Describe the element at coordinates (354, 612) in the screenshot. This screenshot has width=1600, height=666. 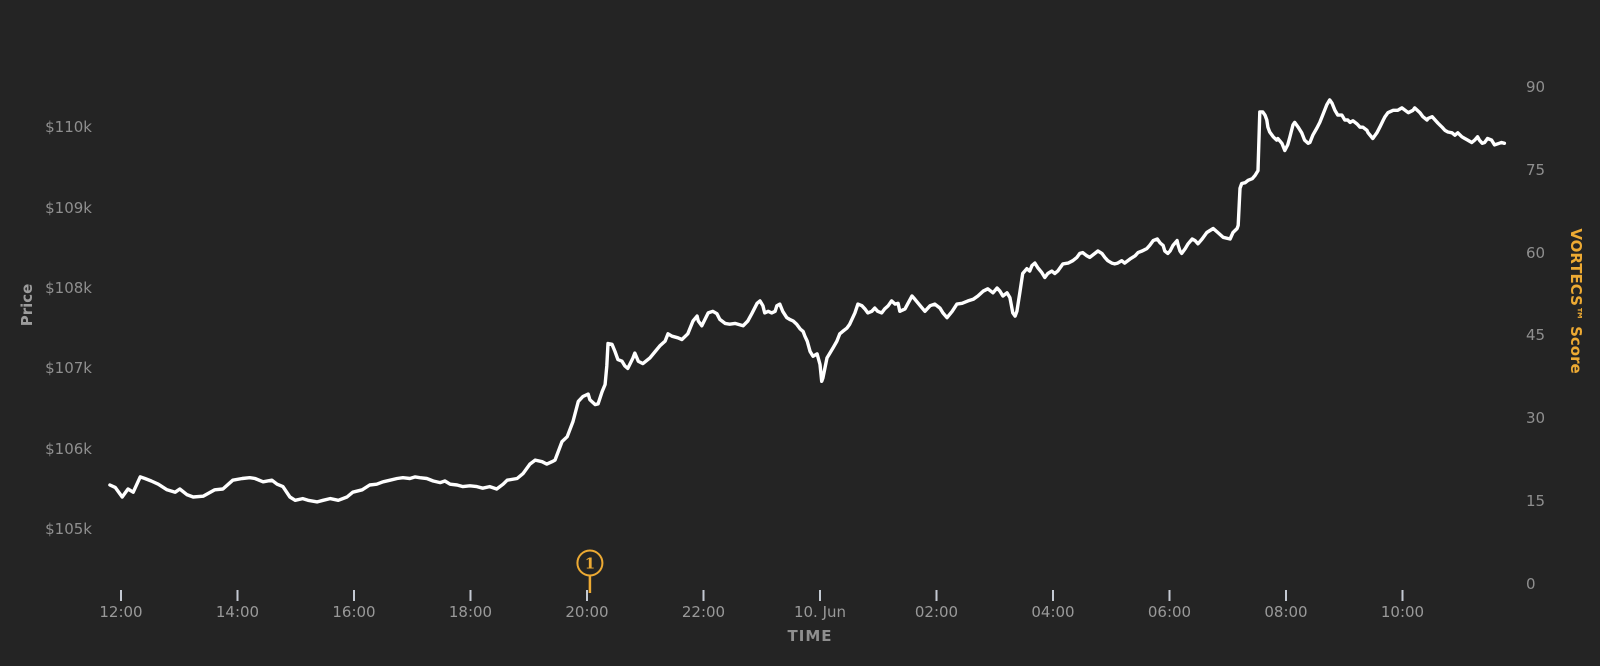
I see `x-tick-label-16:00: 16:00` at that location.